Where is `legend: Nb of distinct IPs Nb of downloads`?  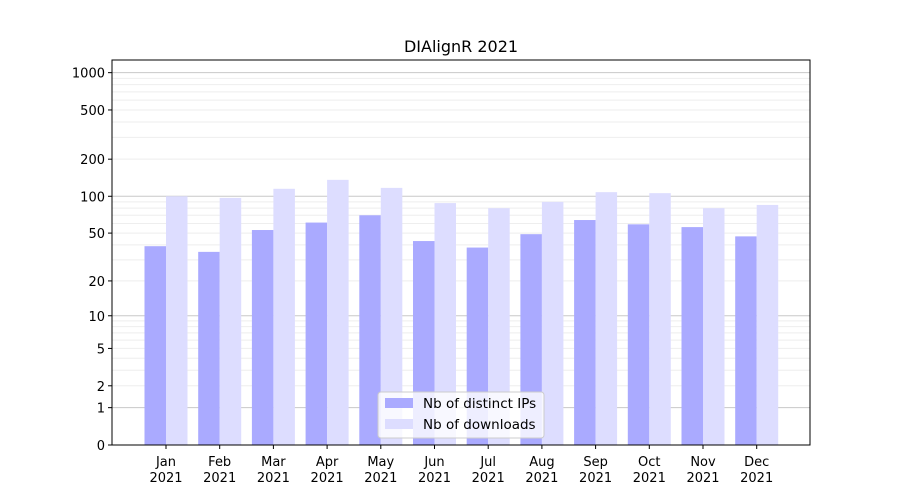 legend: Nb of distinct IPs Nb of downloads is located at coordinates (461, 415).